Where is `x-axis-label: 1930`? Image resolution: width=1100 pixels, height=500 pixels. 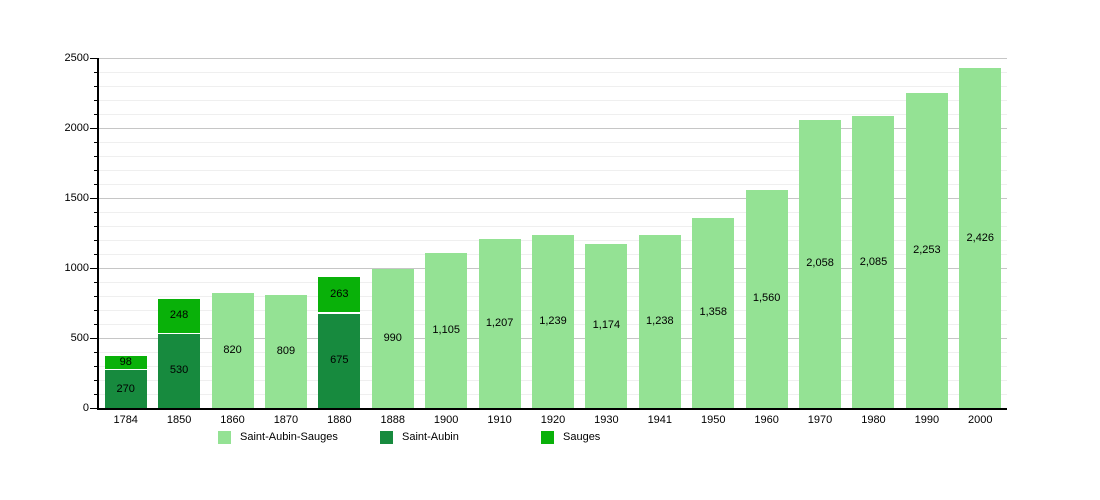 x-axis-label: 1930 is located at coordinates (606, 420).